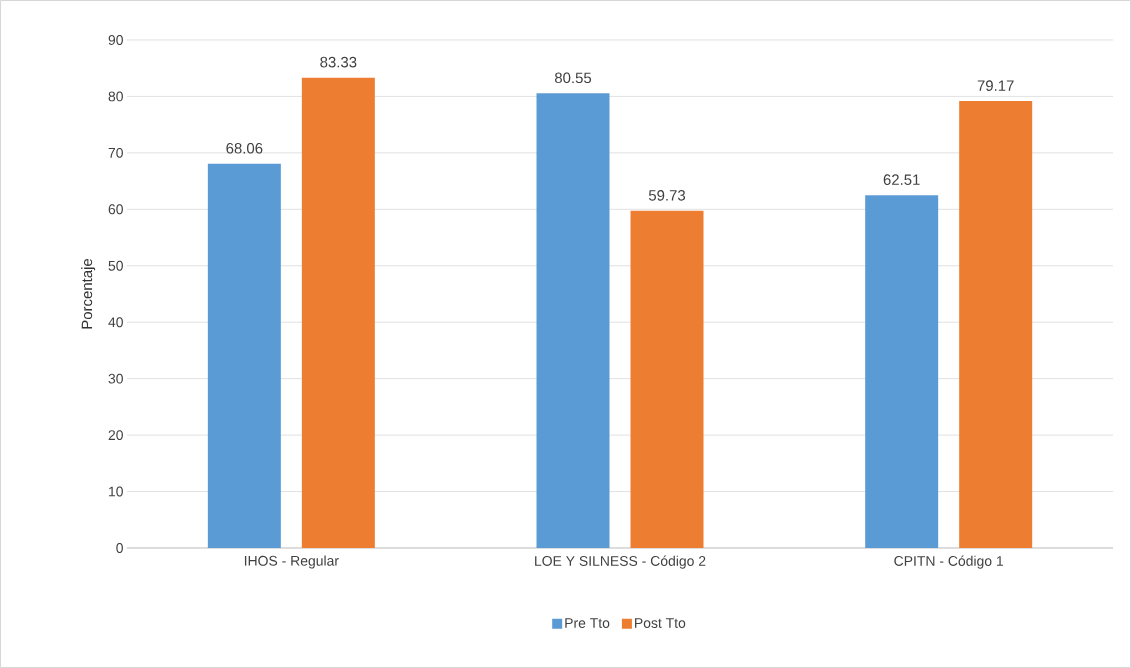 This screenshot has width=1131, height=668. I want to click on legend-label: Pre Tto, so click(587, 623).